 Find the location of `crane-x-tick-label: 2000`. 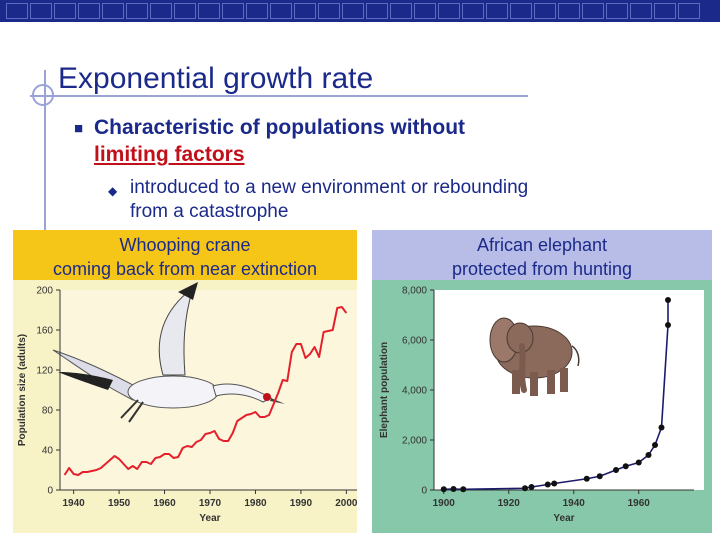

crane-x-tick-label: 2000 is located at coordinates (346, 503).